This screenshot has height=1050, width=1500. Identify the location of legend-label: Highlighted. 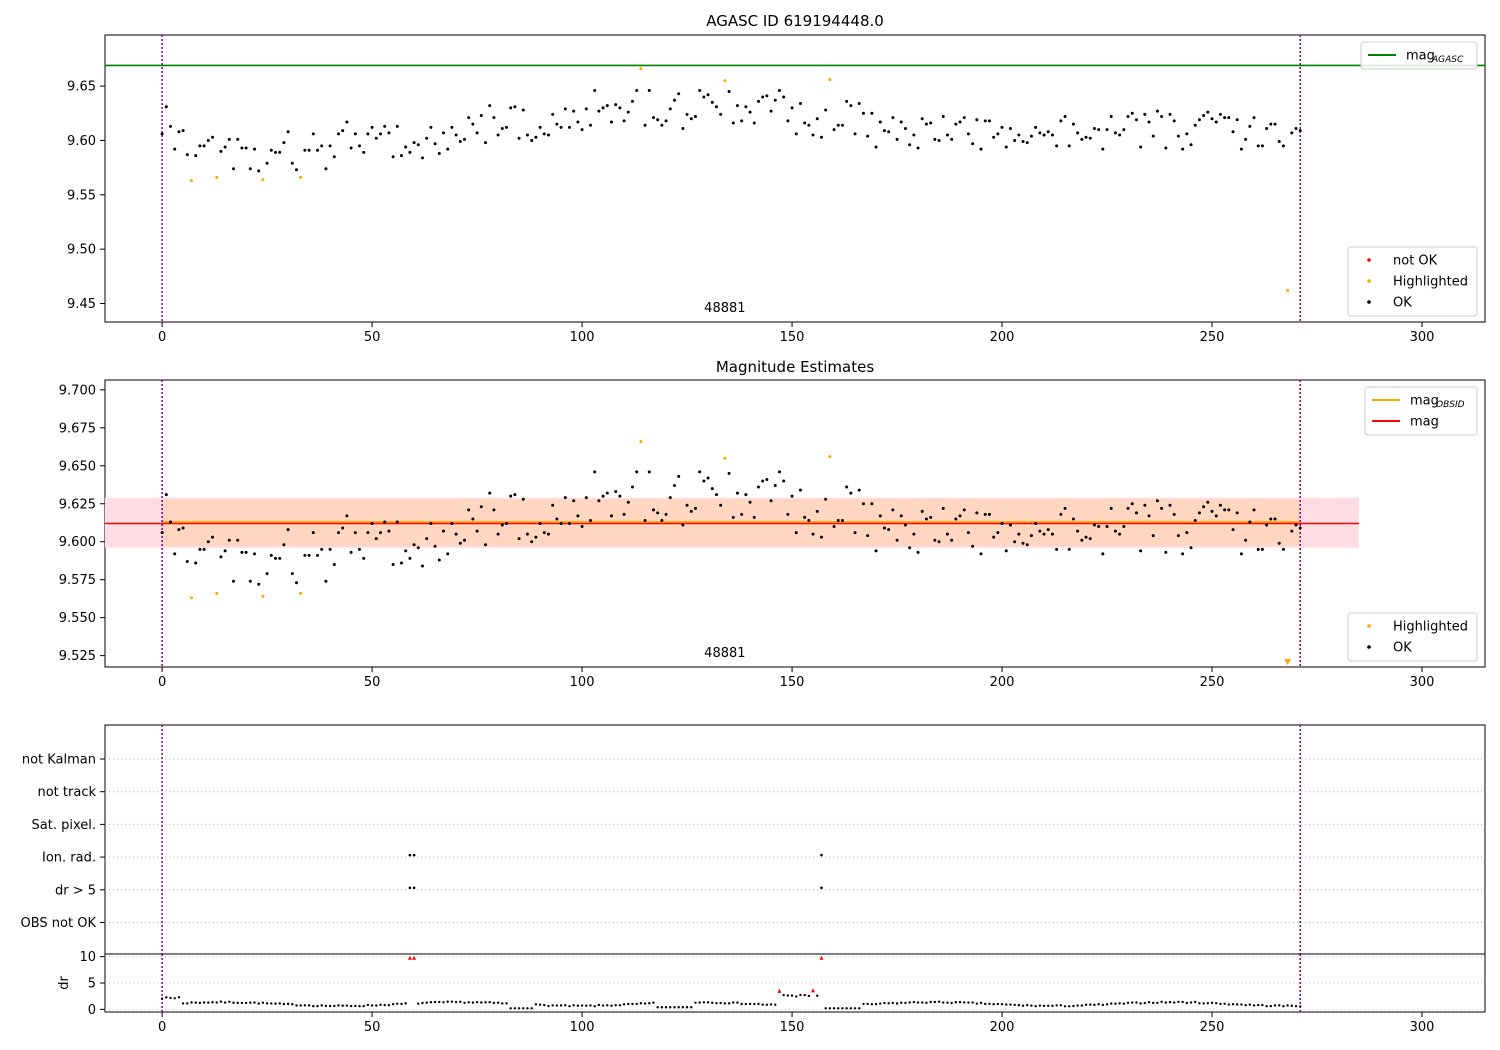
(1430, 282).